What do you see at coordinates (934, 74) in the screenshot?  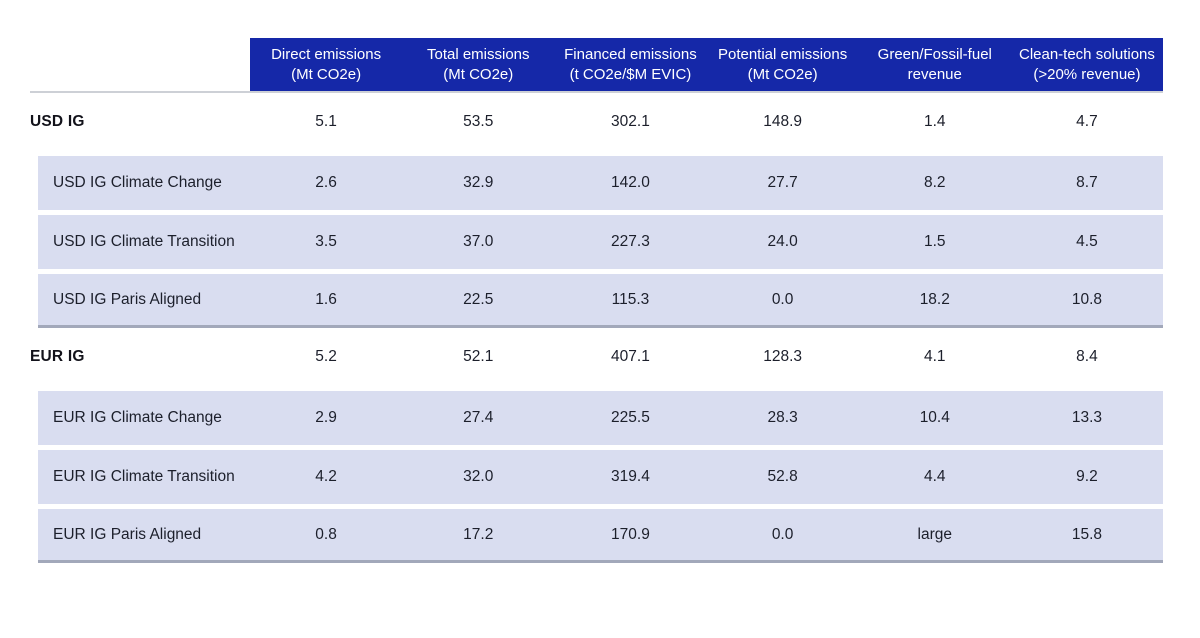 I see `column-header-line2: revenue` at bounding box center [934, 74].